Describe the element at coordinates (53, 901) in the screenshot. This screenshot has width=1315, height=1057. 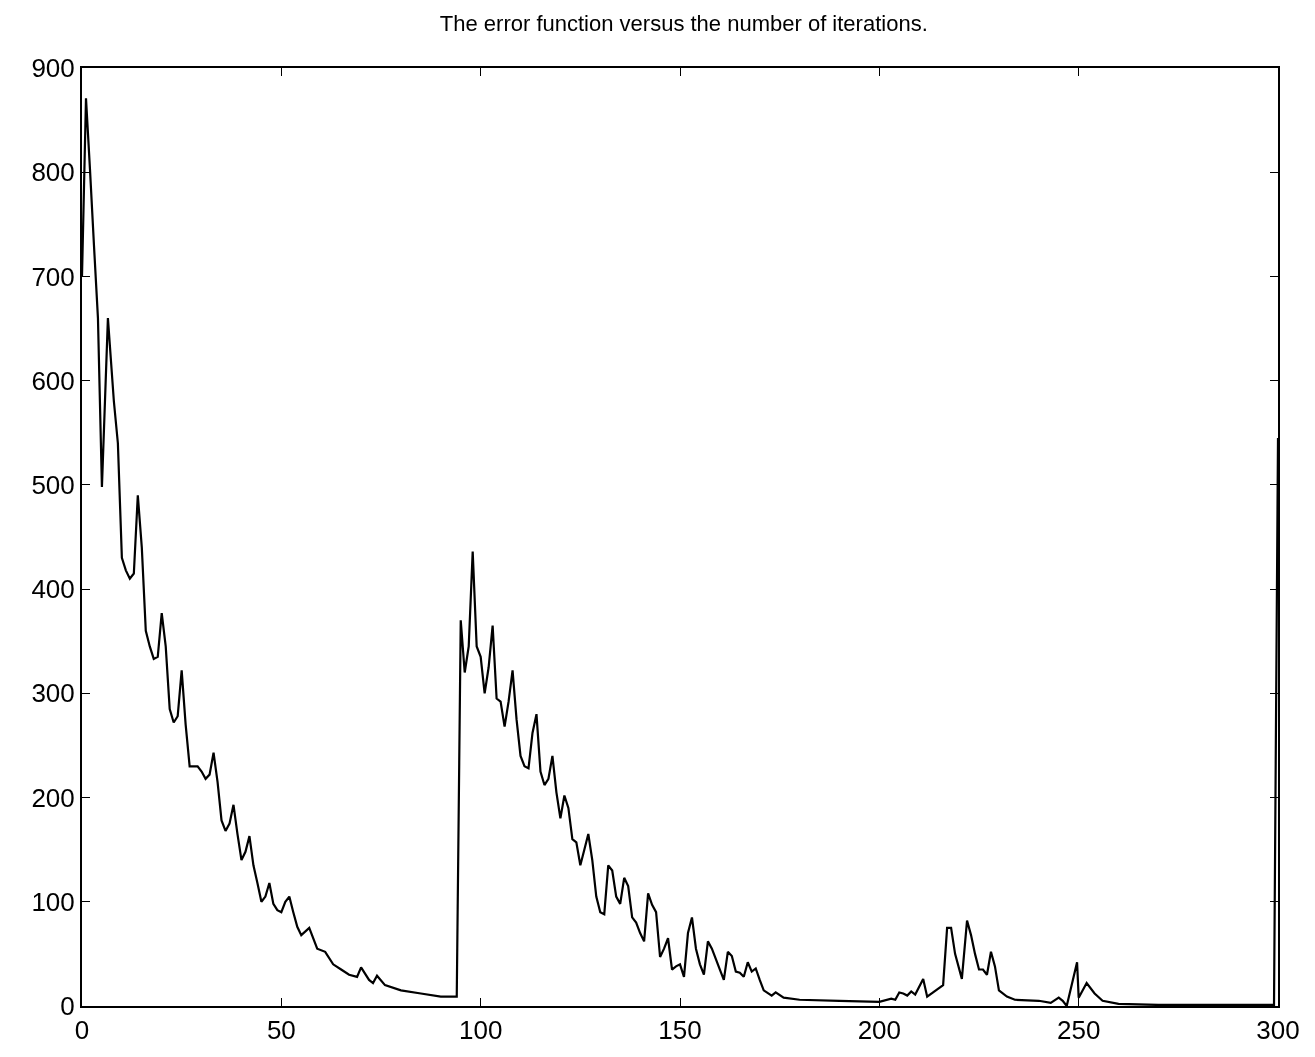
I see `y-tick-label: 100` at that location.